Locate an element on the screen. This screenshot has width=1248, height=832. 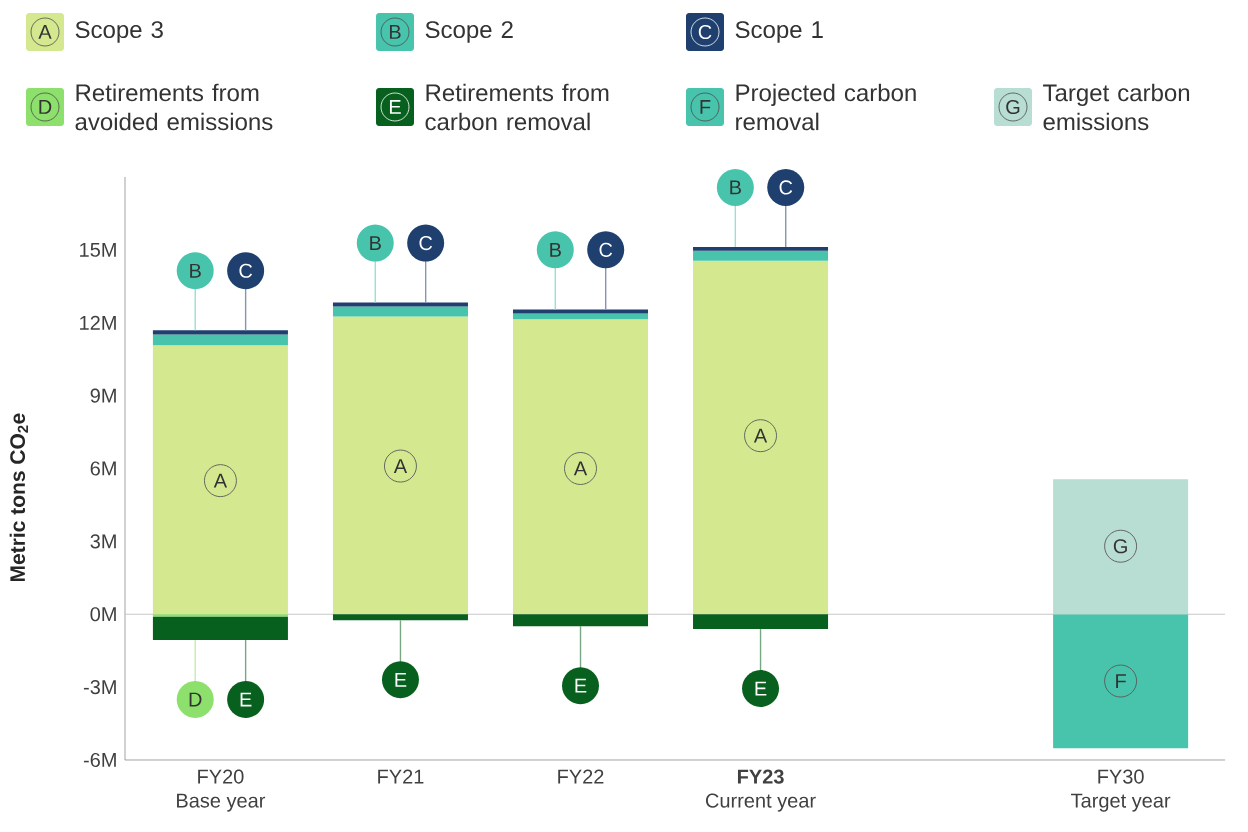
legend-label: Retirements from carbon removal is located at coordinates (517, 107).